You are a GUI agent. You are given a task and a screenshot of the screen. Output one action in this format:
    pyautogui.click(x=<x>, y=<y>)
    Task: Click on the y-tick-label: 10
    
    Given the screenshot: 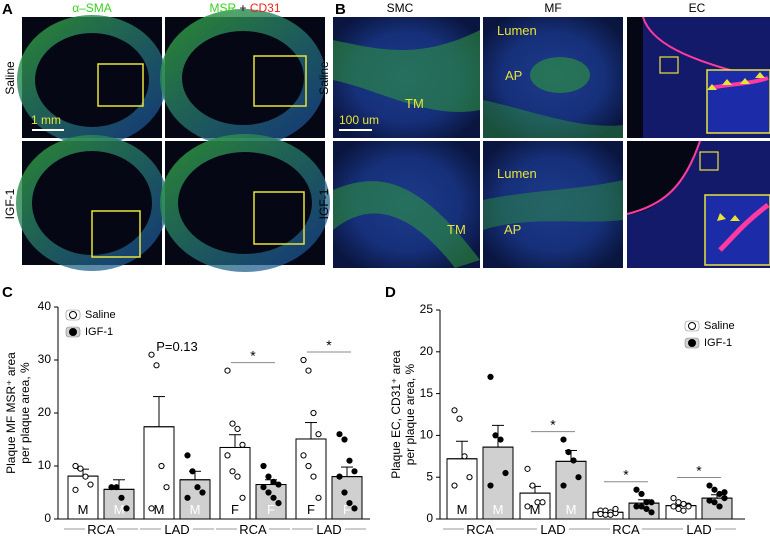 What is the action you would take?
    pyautogui.click(x=427, y=435)
    